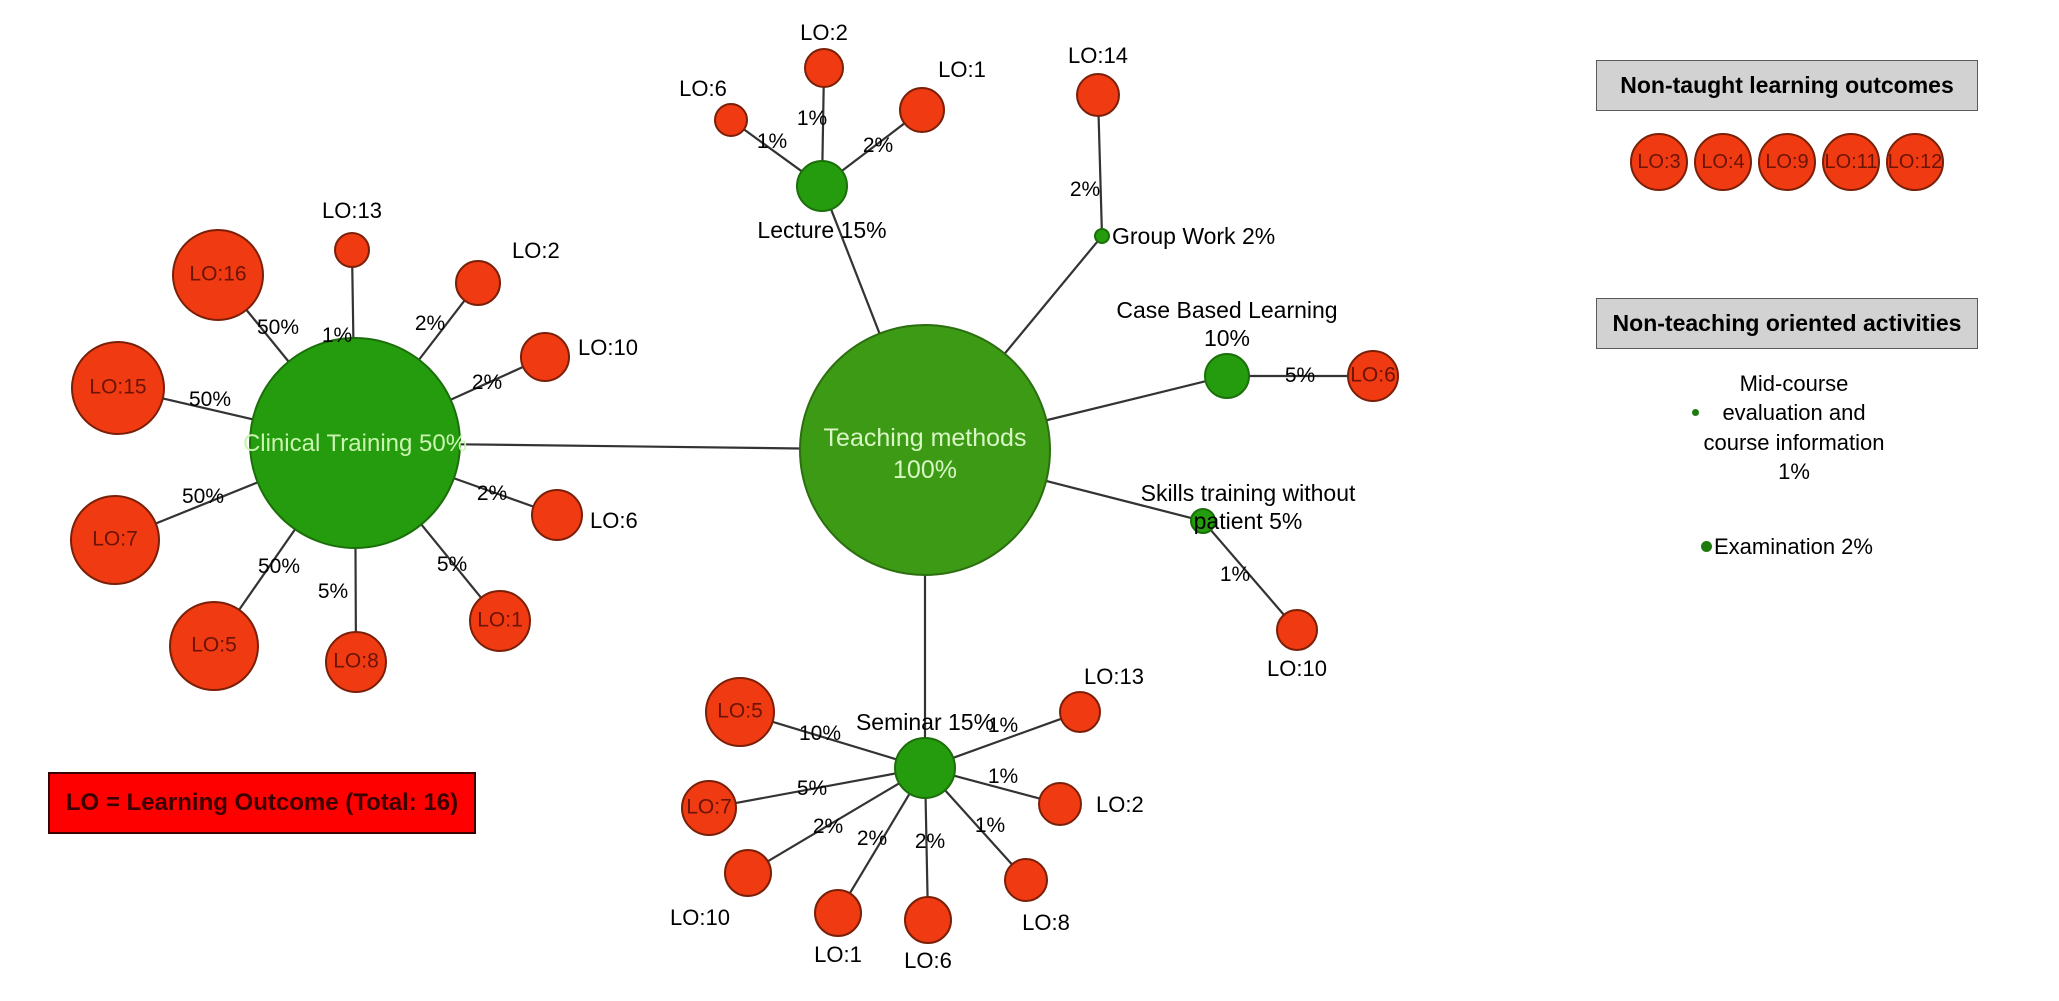 The width and height of the screenshot is (2059, 1001). Describe the element at coordinates (878, 145) in the screenshot. I see `edge-weight-lecture-lo1: 2%` at that location.